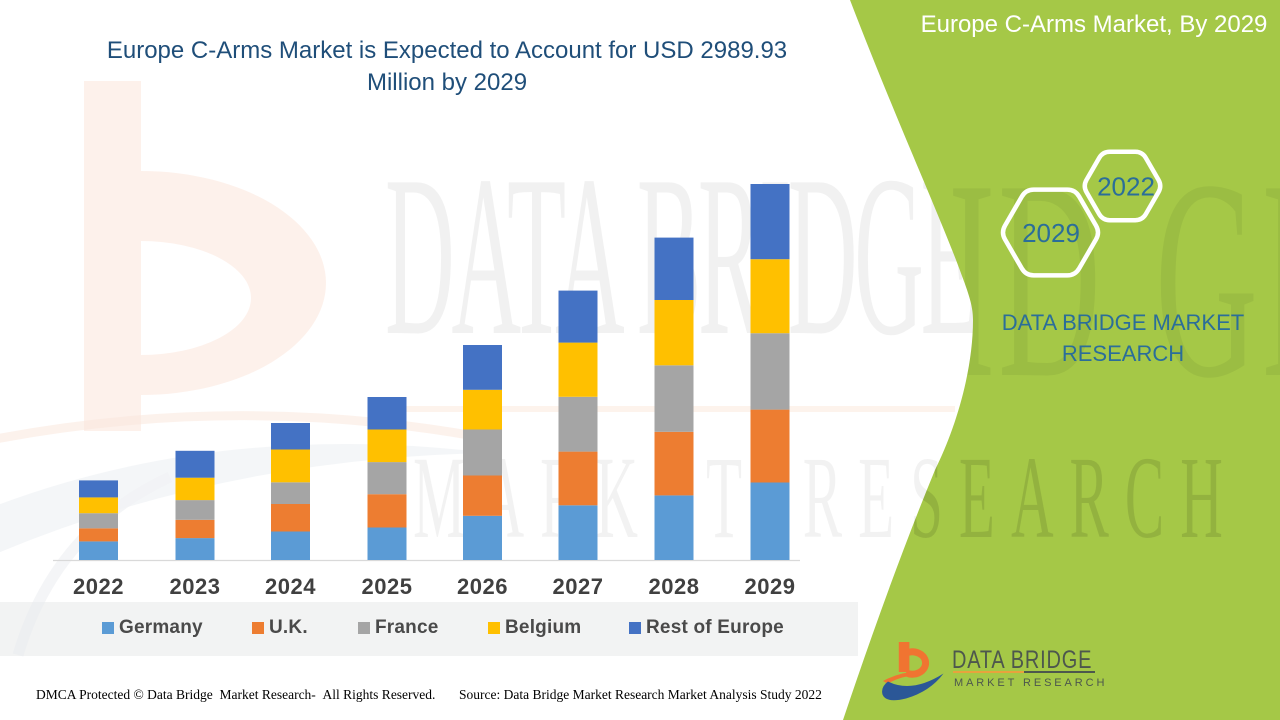  I want to click on svg-text: 2027, so click(578, 586).